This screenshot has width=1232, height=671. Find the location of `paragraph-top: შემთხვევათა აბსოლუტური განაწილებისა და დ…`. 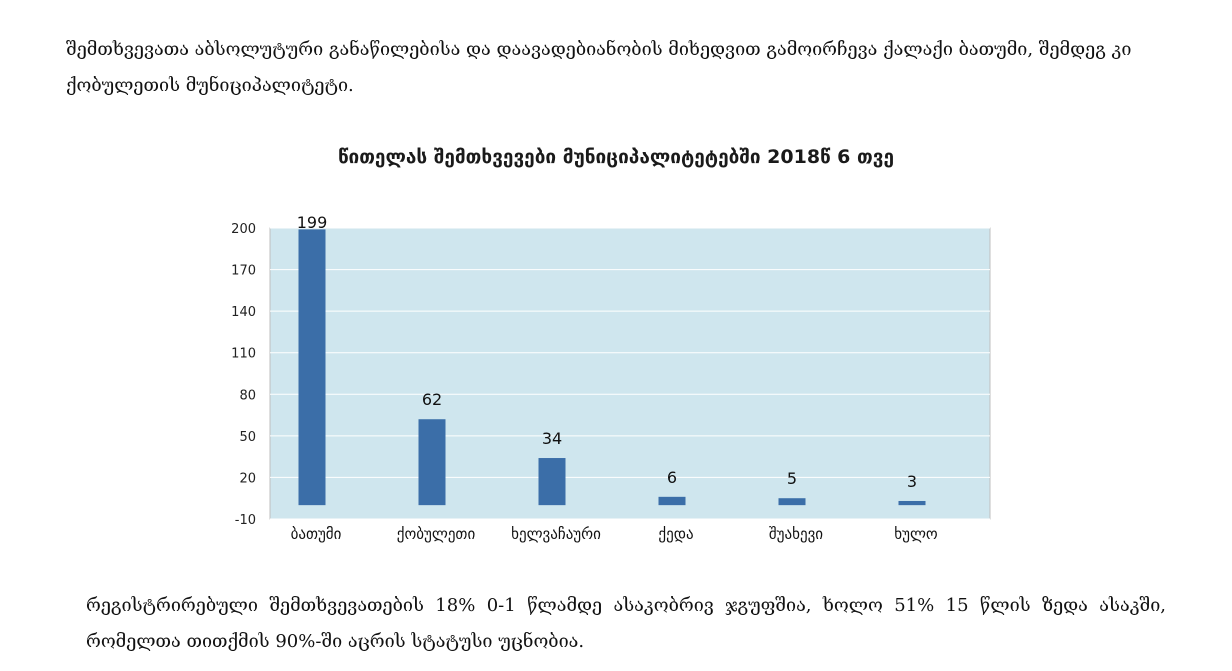

paragraph-top: შემთხვევათა აბსოლუტური განაწილებისა და დ… is located at coordinates (599, 67).